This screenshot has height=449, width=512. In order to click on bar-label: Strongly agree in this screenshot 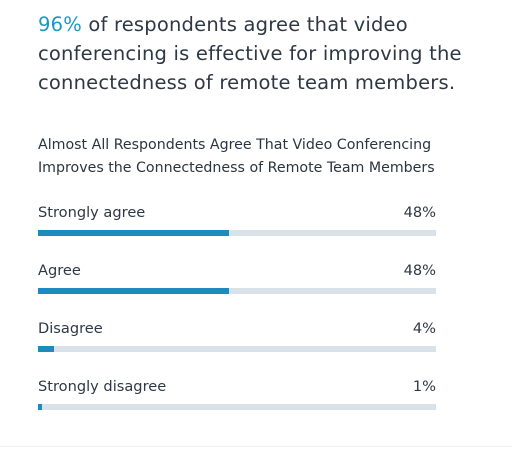, I will do `click(92, 212)`.